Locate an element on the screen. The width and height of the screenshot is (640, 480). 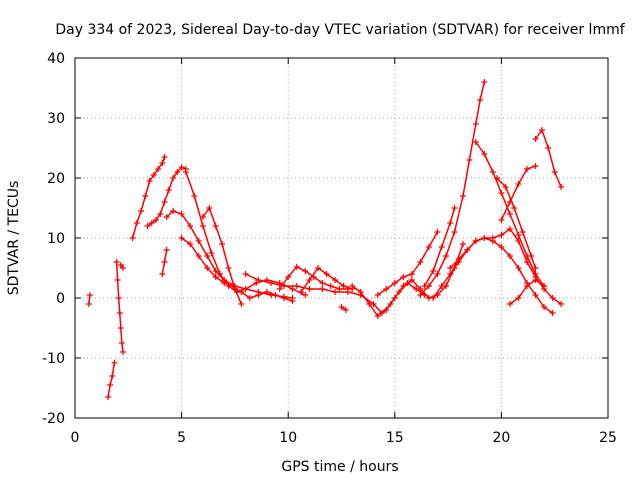
y-tick-label: 0 is located at coordinates (60, 299).